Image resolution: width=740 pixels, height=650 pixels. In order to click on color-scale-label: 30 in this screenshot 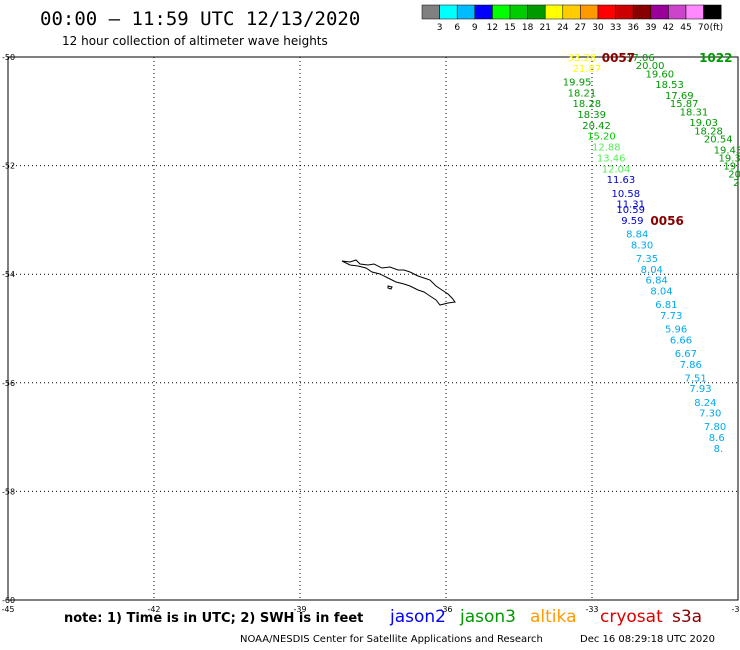, I will do `click(598, 28)`.